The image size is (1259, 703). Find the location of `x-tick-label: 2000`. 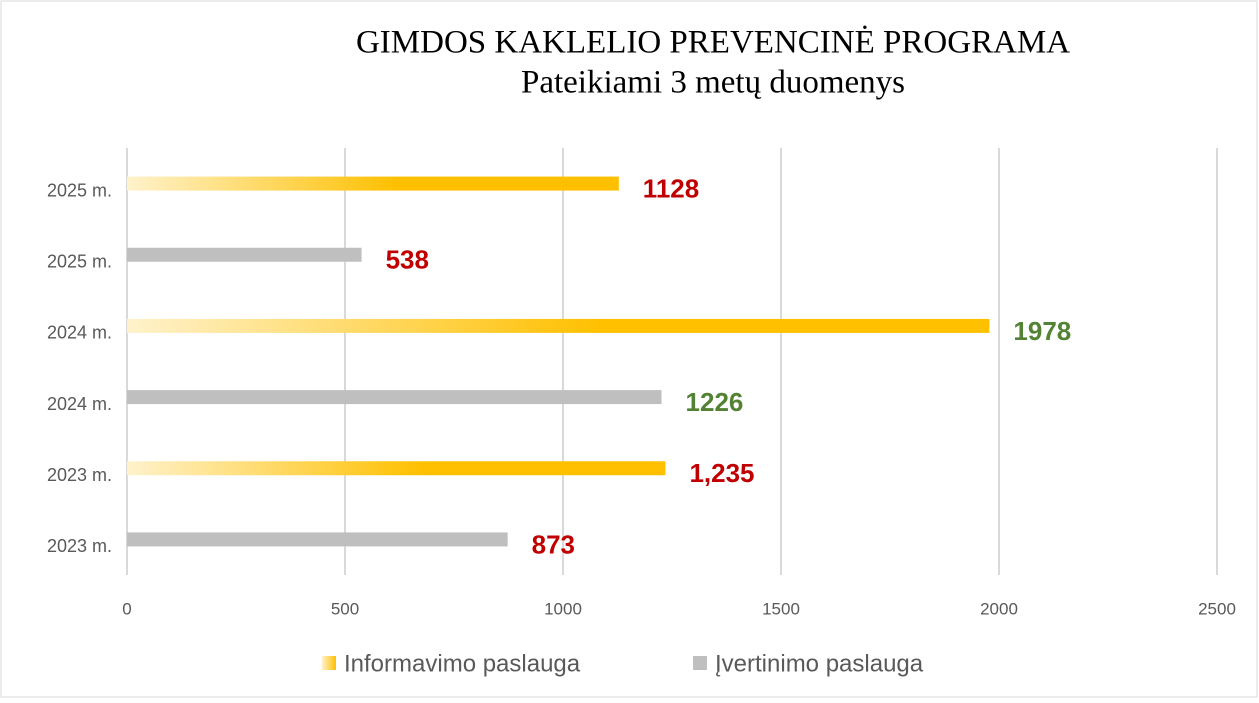

x-tick-label: 2000 is located at coordinates (999, 608).